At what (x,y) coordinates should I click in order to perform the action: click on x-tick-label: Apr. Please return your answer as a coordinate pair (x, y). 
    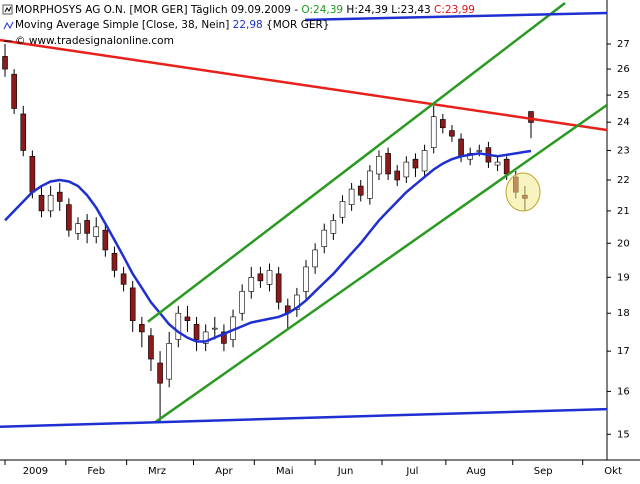
    Looking at the image, I should click on (224, 471).